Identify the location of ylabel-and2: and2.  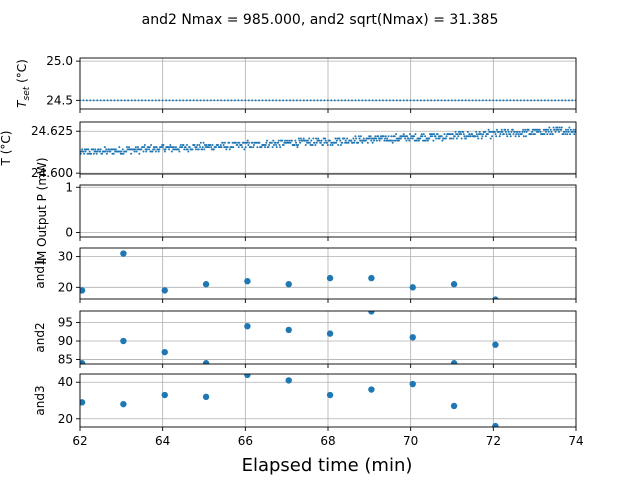
(40, 337).